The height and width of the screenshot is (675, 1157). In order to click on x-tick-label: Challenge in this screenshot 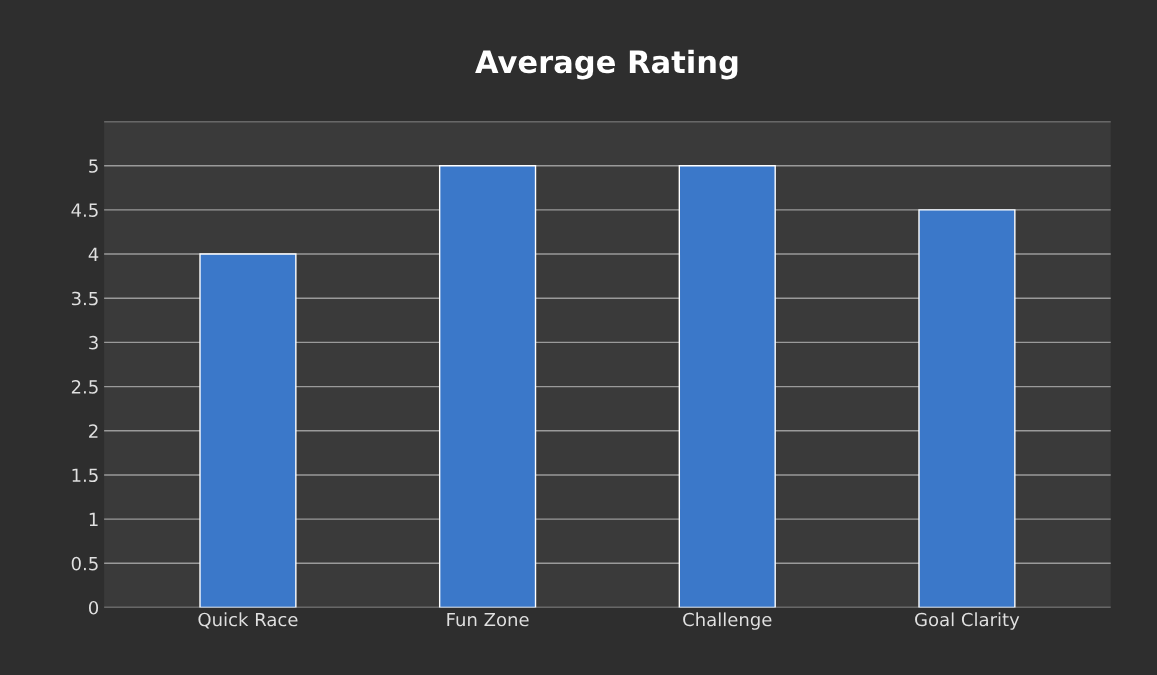, I will do `click(727, 621)`.